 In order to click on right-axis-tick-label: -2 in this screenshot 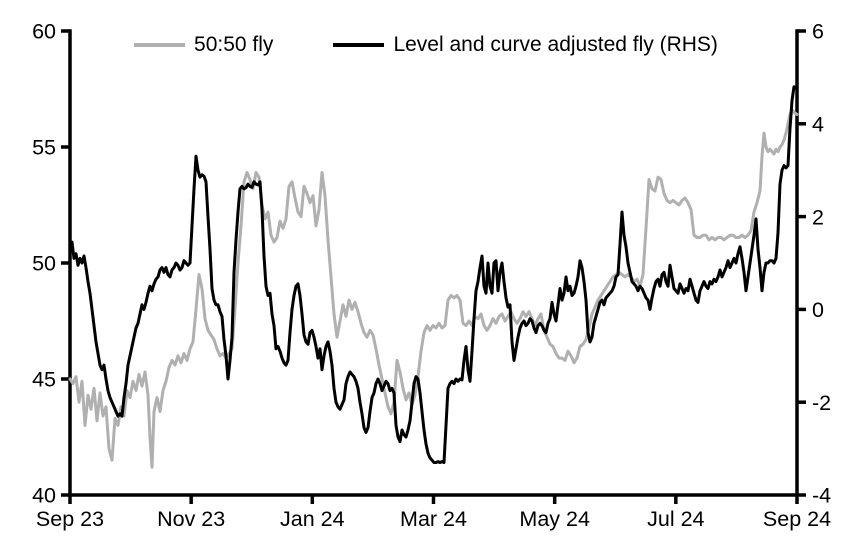, I will do `click(821, 403)`.